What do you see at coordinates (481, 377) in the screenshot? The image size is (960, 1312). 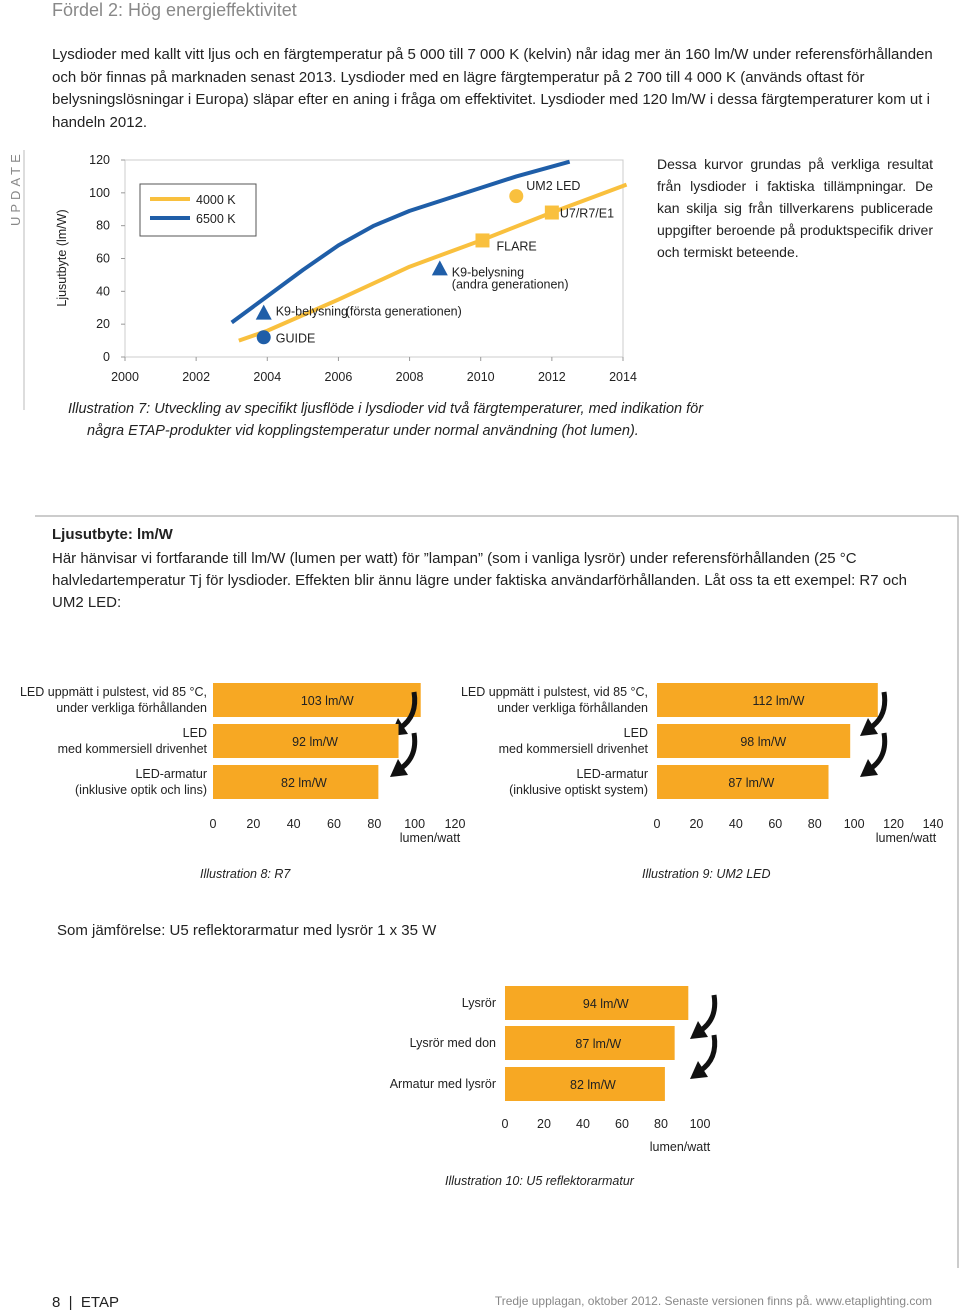 I see `x-tick-label: 2010` at bounding box center [481, 377].